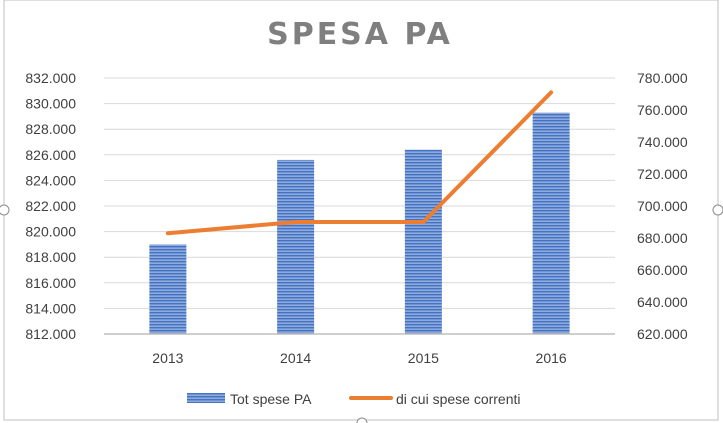  Describe the element at coordinates (662, 302) in the screenshot. I see `y-right-tick-label: 640.000` at that location.